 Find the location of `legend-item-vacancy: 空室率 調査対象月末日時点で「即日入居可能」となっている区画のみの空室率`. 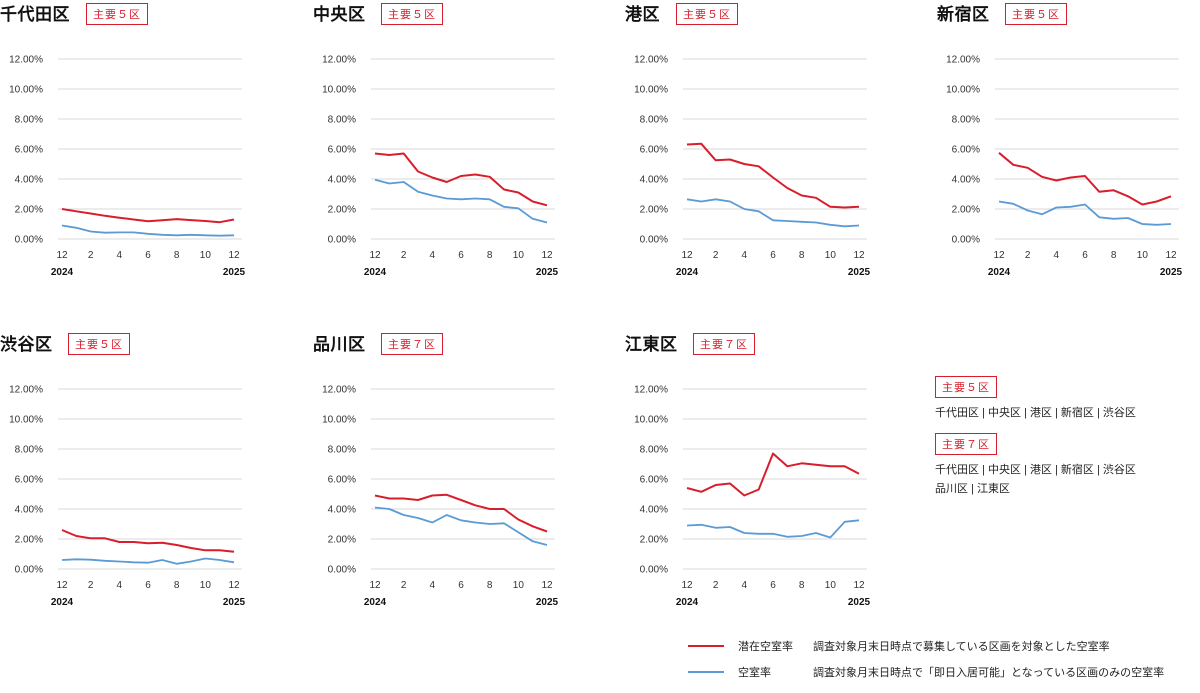

legend-item-vacancy: 空室率 調査対象月末日時点で「即日入居可能」となっている区画のみの空室率 is located at coordinates (938, 672).